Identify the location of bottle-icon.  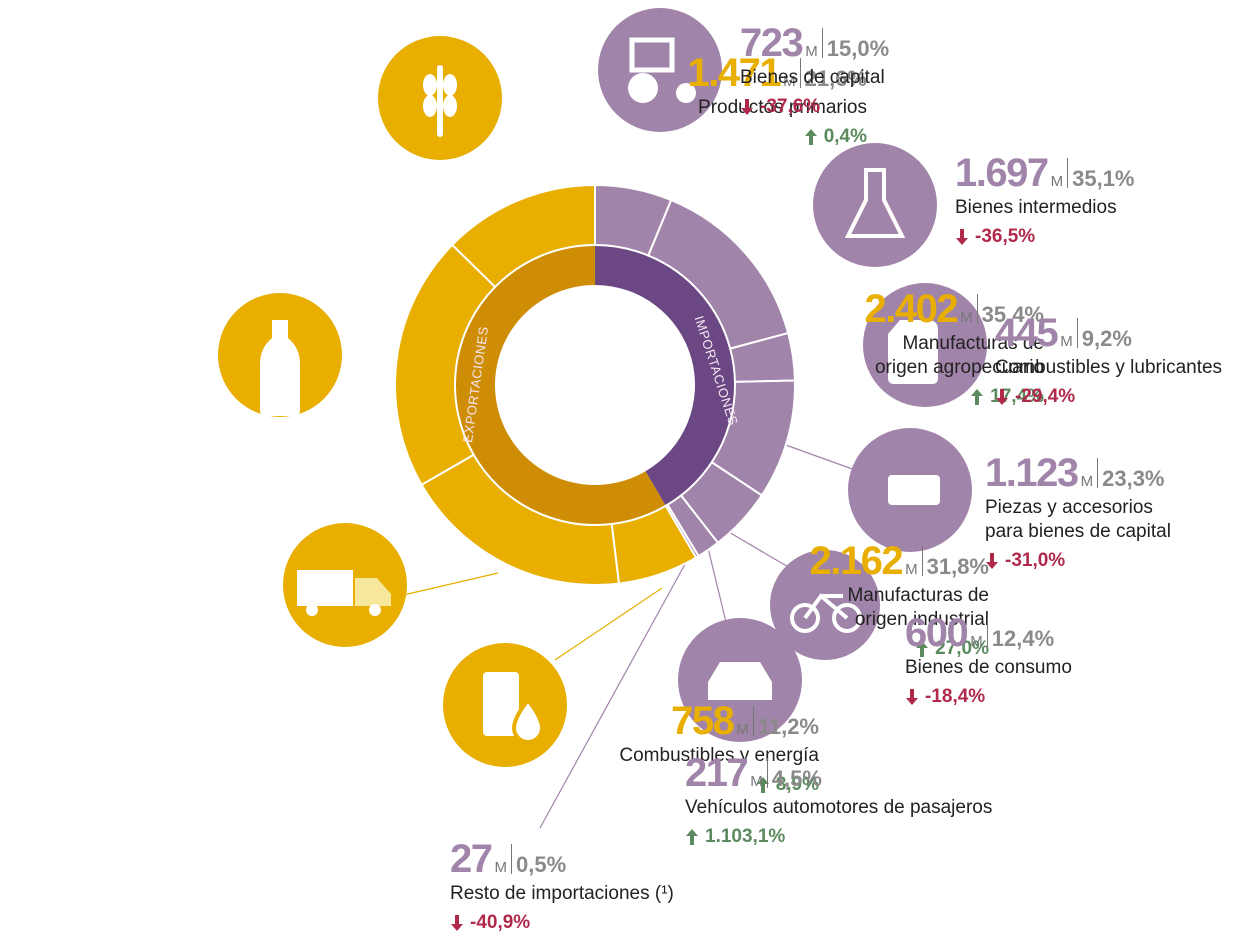
(280, 368).